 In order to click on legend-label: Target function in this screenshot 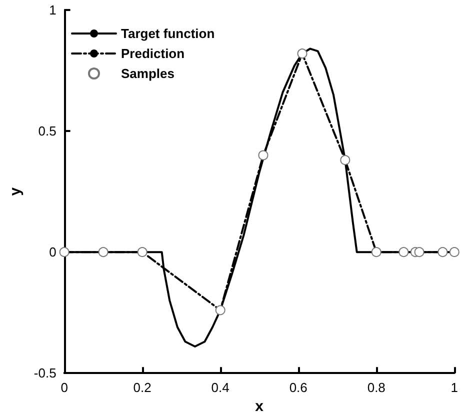, I will do `click(168, 33)`.